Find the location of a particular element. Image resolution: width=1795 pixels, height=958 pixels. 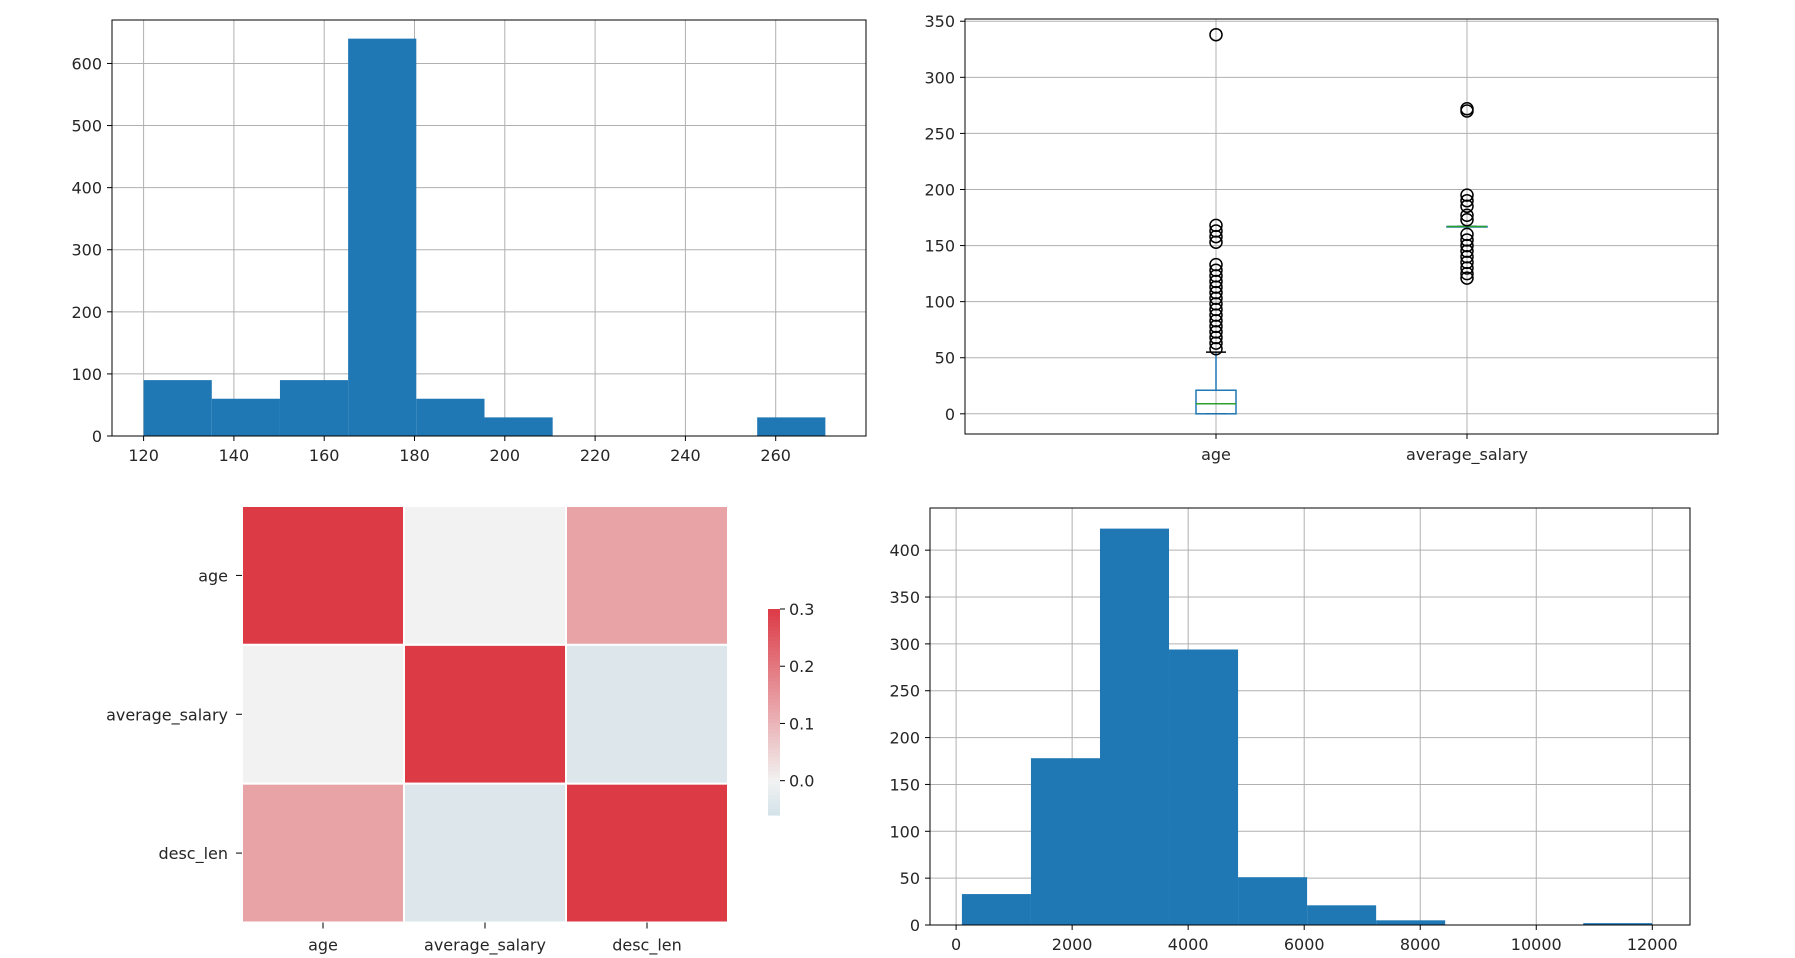

x-tick-label: 180 is located at coordinates (414, 455).